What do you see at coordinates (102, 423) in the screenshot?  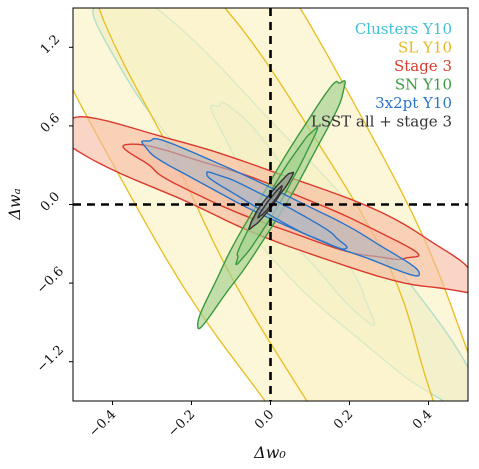 I see `x-tick-label: −0.4` at bounding box center [102, 423].